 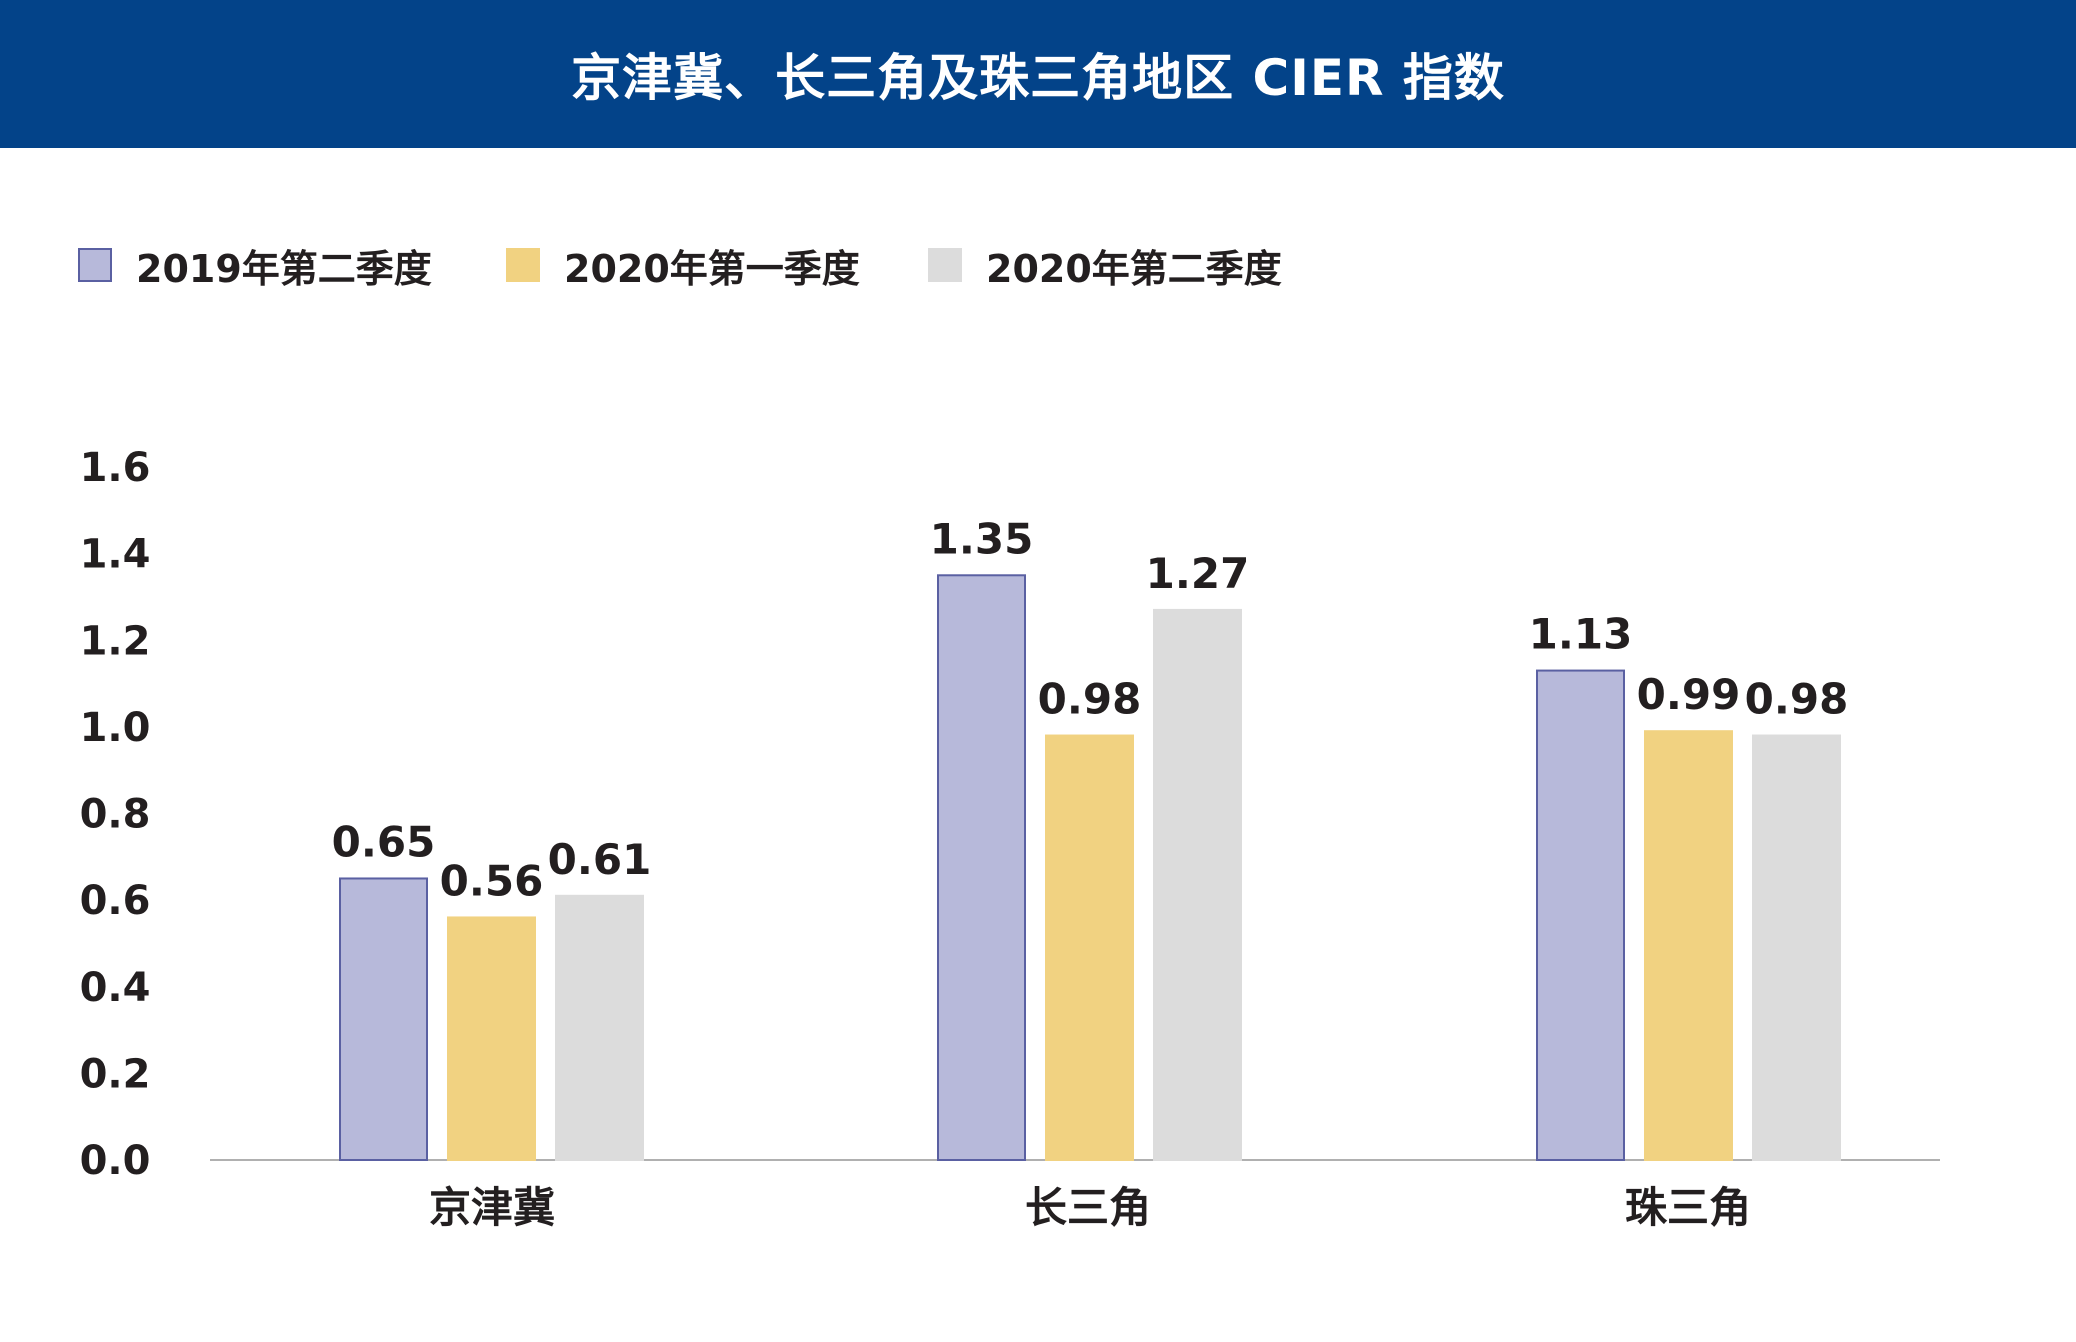 What do you see at coordinates (115, 1074) in the screenshot?
I see `y-tick-label: 0.2` at bounding box center [115, 1074].